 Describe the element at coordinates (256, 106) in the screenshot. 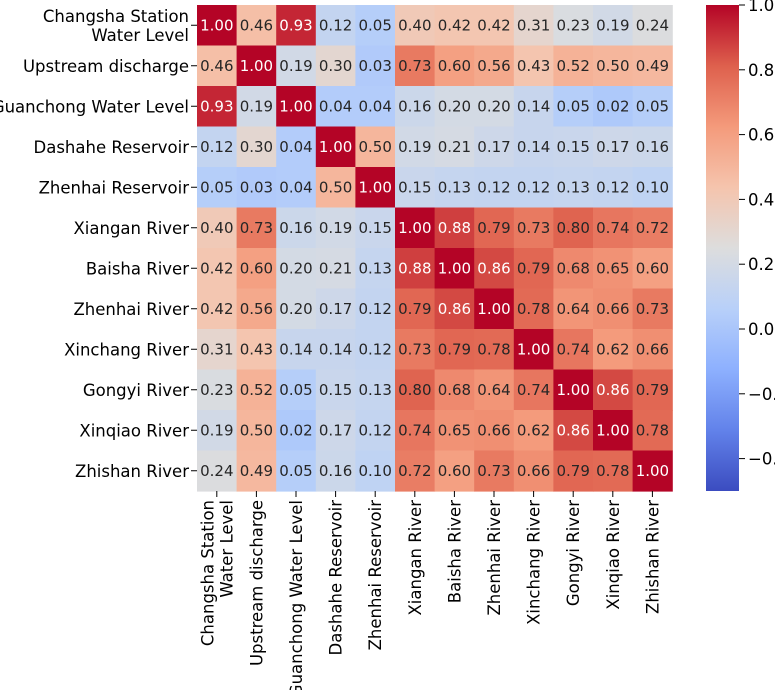

I see `cell-value-r2-c1: 0.19` at that location.